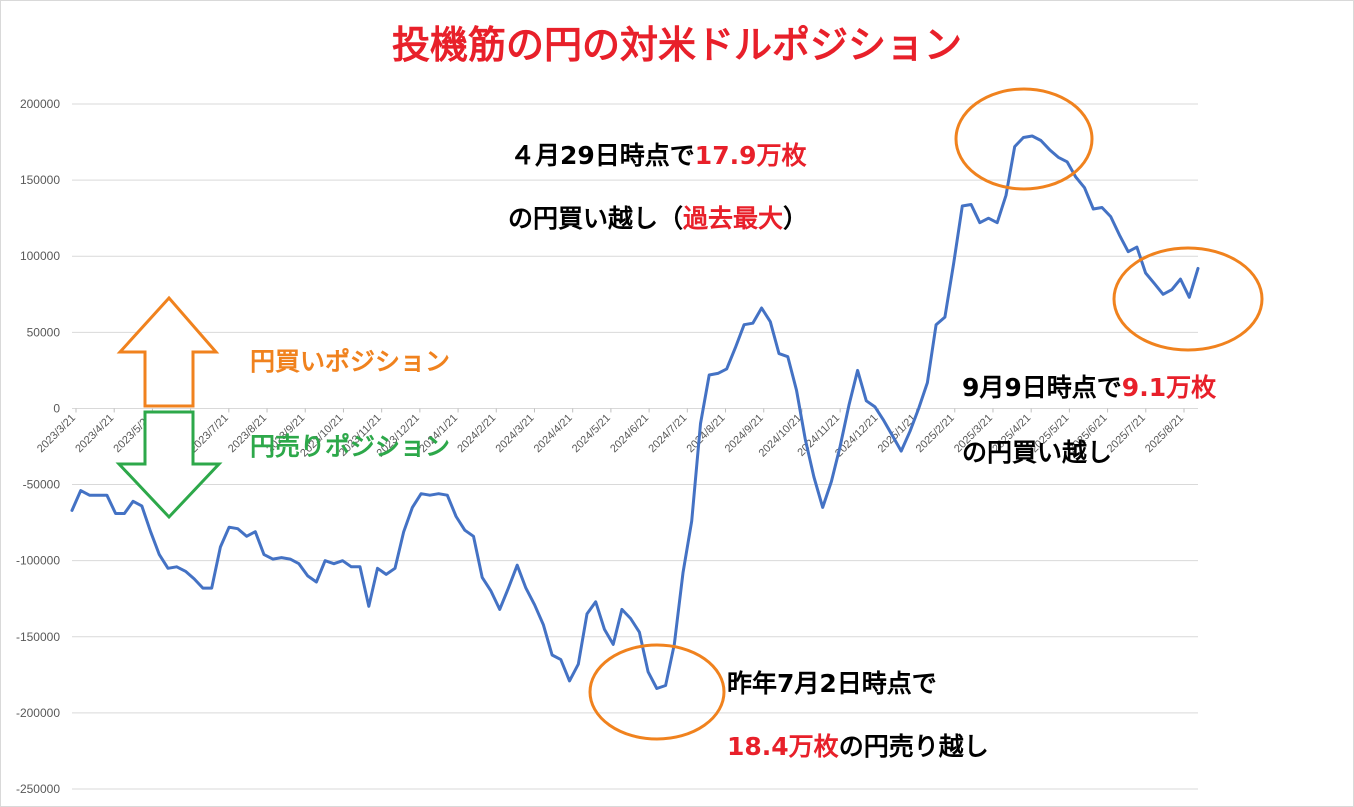  Describe the element at coordinates (677, 45) in the screenshot. I see `chart-title: 投機筋の円の対米ドルポジション` at that location.